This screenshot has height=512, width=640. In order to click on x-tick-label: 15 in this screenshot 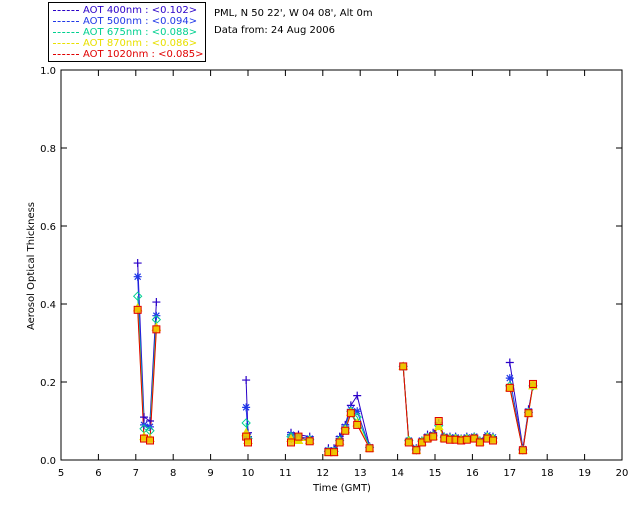, I will do `click(435, 473)`.